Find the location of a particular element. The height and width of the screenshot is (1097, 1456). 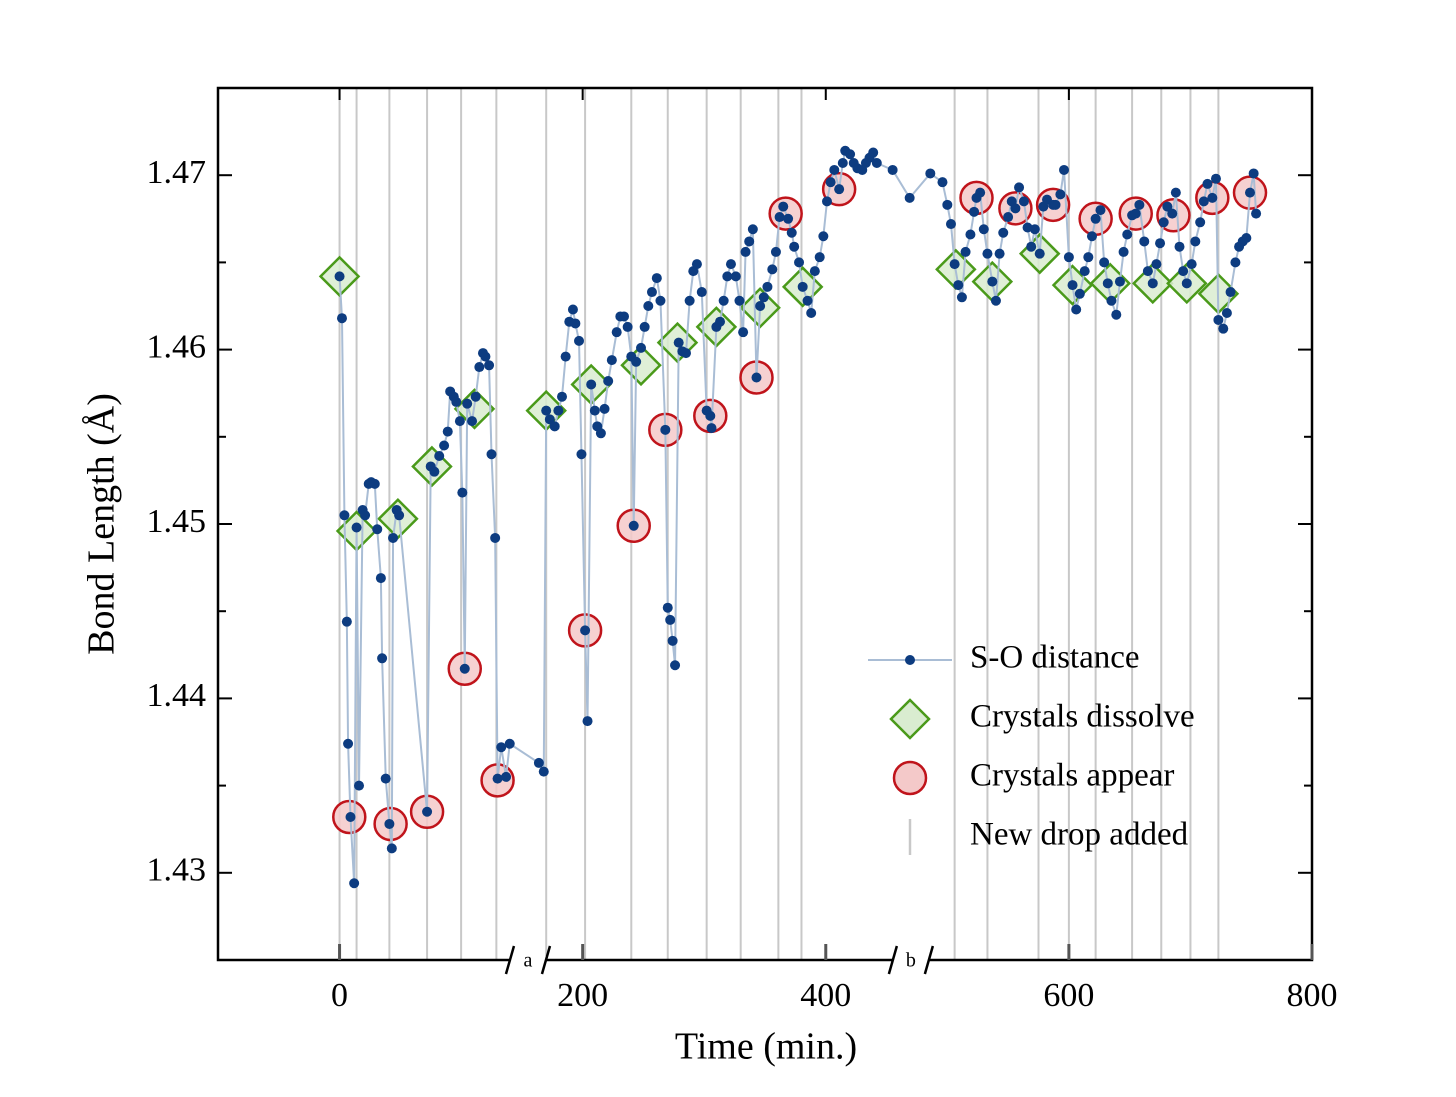

legend-label: Crystals dissolve is located at coordinates (1082, 717).